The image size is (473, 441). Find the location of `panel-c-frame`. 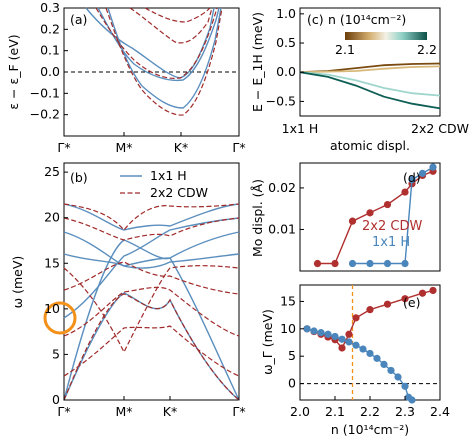

panel-c-frame is located at coordinates (370, 62).